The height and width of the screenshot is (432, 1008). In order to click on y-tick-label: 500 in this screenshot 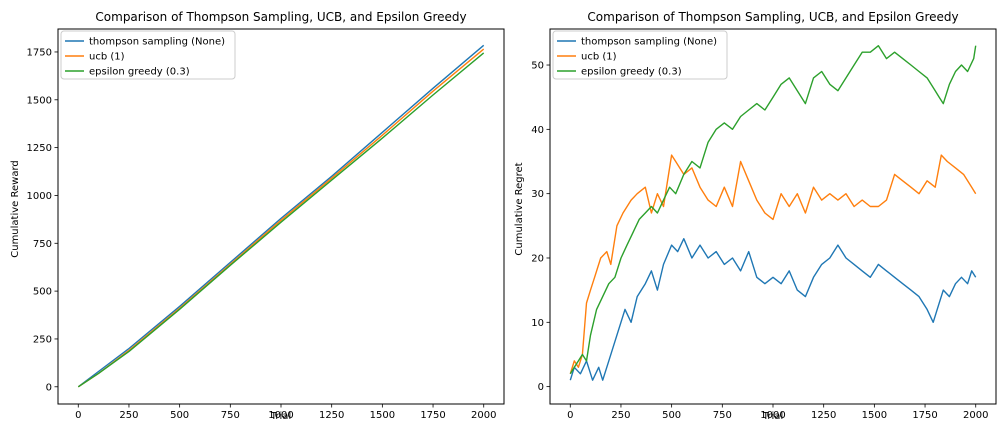, I will do `click(42, 292)`.